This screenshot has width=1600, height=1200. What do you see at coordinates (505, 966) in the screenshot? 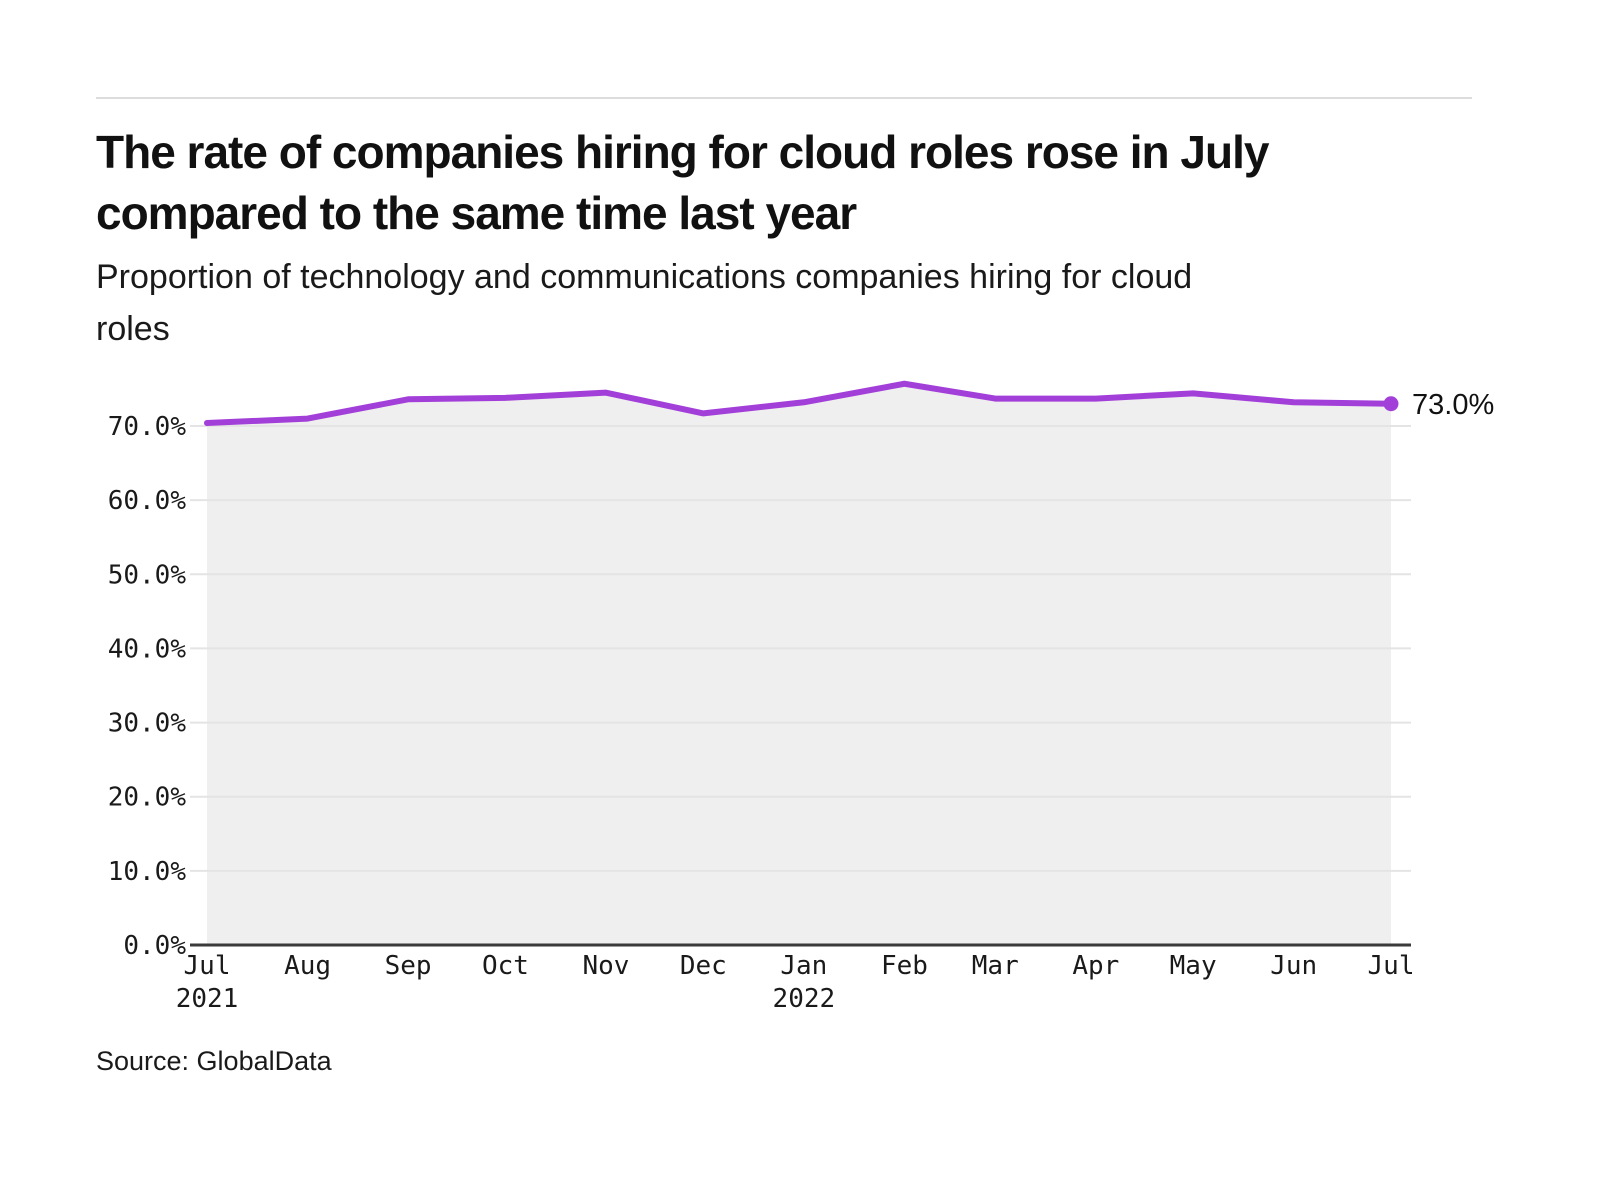
I see `x-tick-label-month-3: Oct` at bounding box center [505, 966].